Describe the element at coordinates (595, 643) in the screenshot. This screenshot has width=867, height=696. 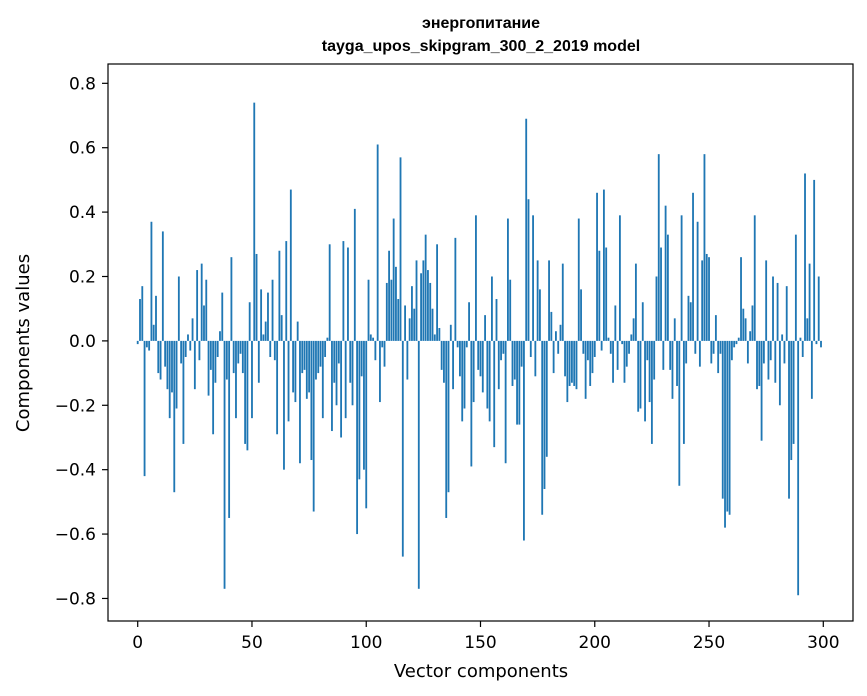
I see `x-tick-label: 200` at that location.